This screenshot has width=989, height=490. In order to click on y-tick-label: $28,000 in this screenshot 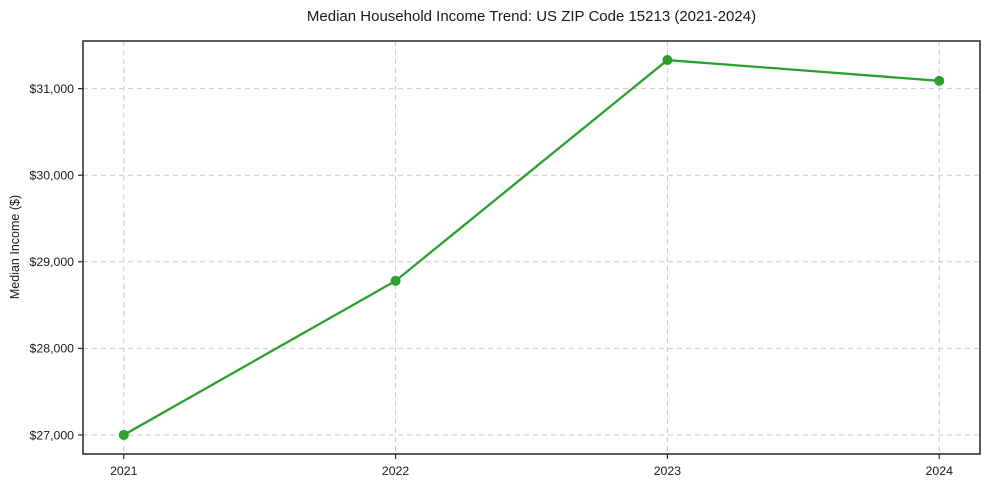, I will do `click(52, 349)`.